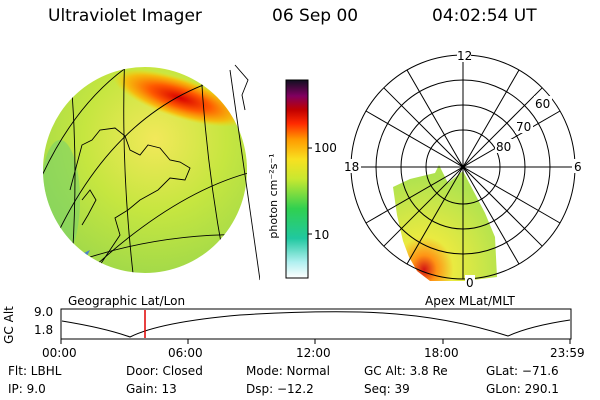  What do you see at coordinates (127, 301) in the screenshot?
I see `geographic-caption: Geographic Lat/Lon` at bounding box center [127, 301].